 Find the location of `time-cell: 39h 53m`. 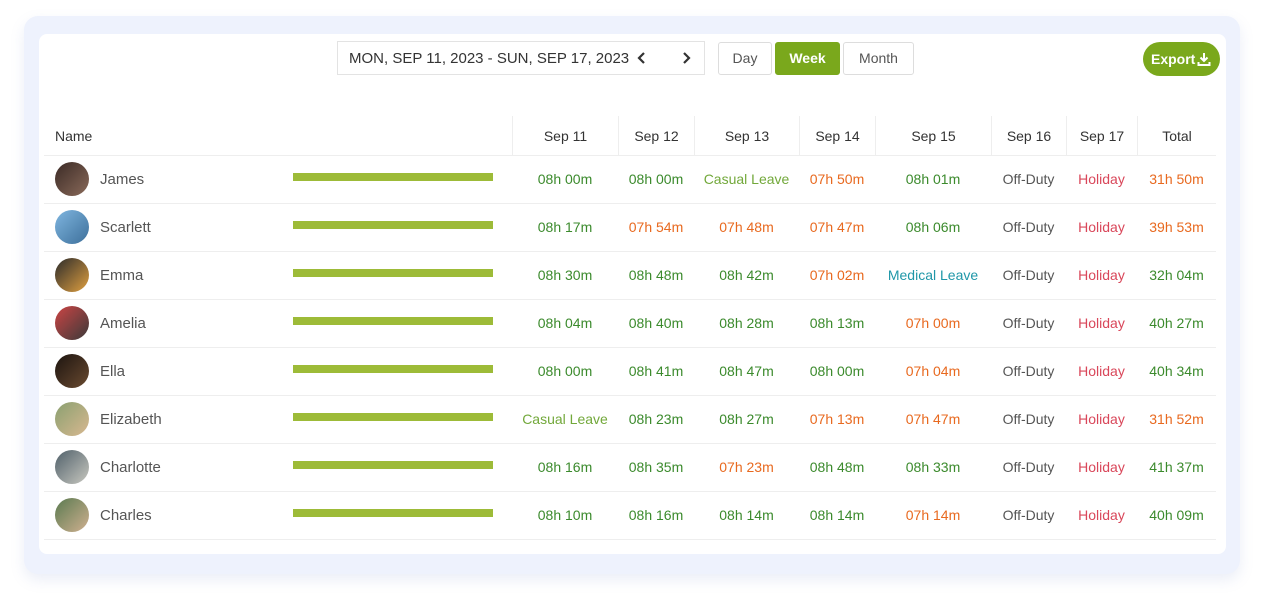

time-cell: 39h 53m is located at coordinates (1176, 227).